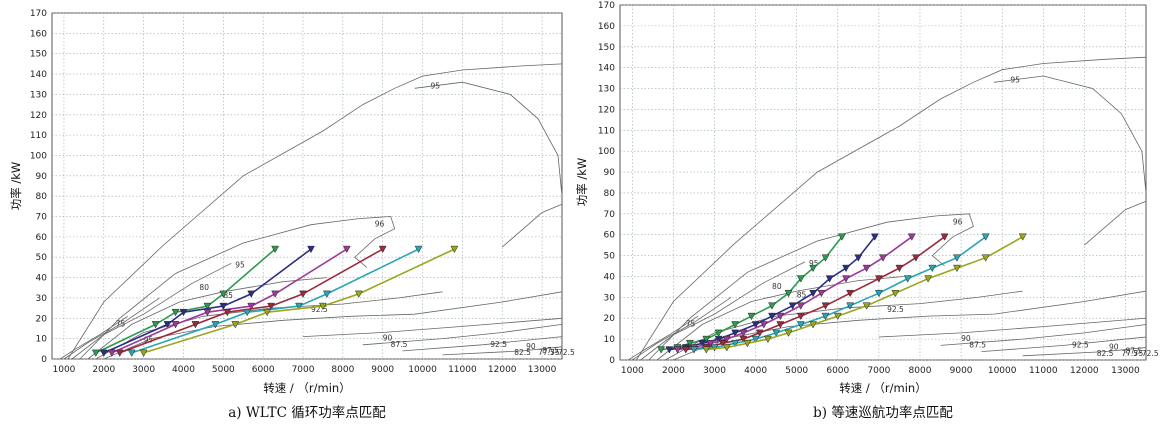  What do you see at coordinates (38, 116) in the screenshot?
I see `y-tick-label: 120` at bounding box center [38, 116].